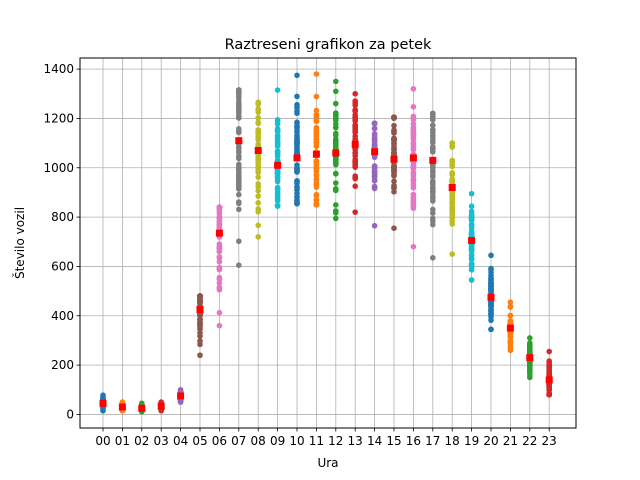 This screenshot has width=640, height=480. What do you see at coordinates (62, 266) in the screenshot?
I see `y-tick-label: 600` at bounding box center [62, 266].